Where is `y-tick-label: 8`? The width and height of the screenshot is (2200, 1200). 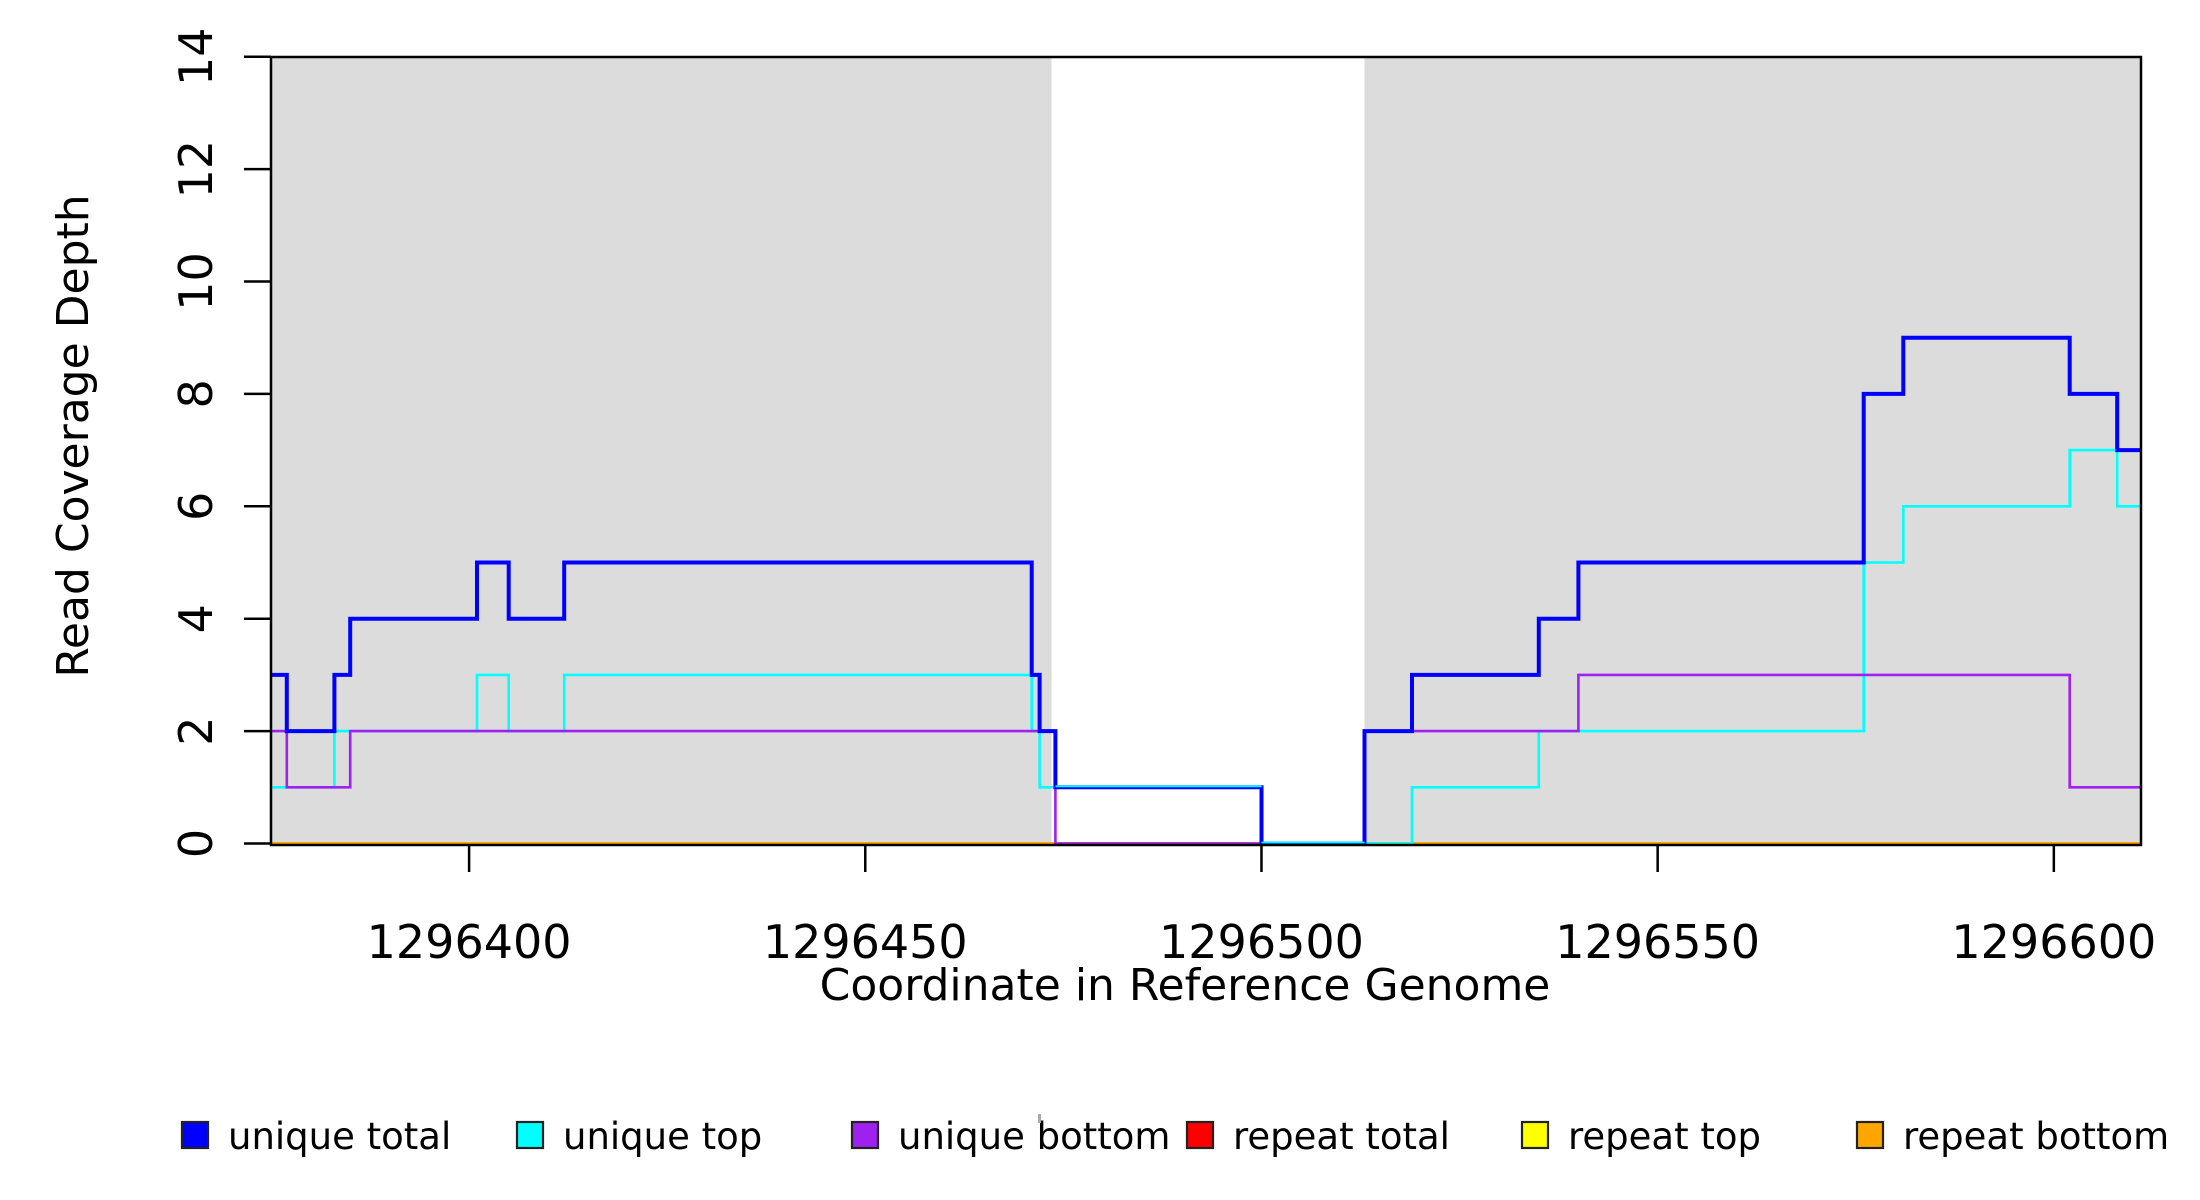 y-tick-label: 8 is located at coordinates (196, 393).